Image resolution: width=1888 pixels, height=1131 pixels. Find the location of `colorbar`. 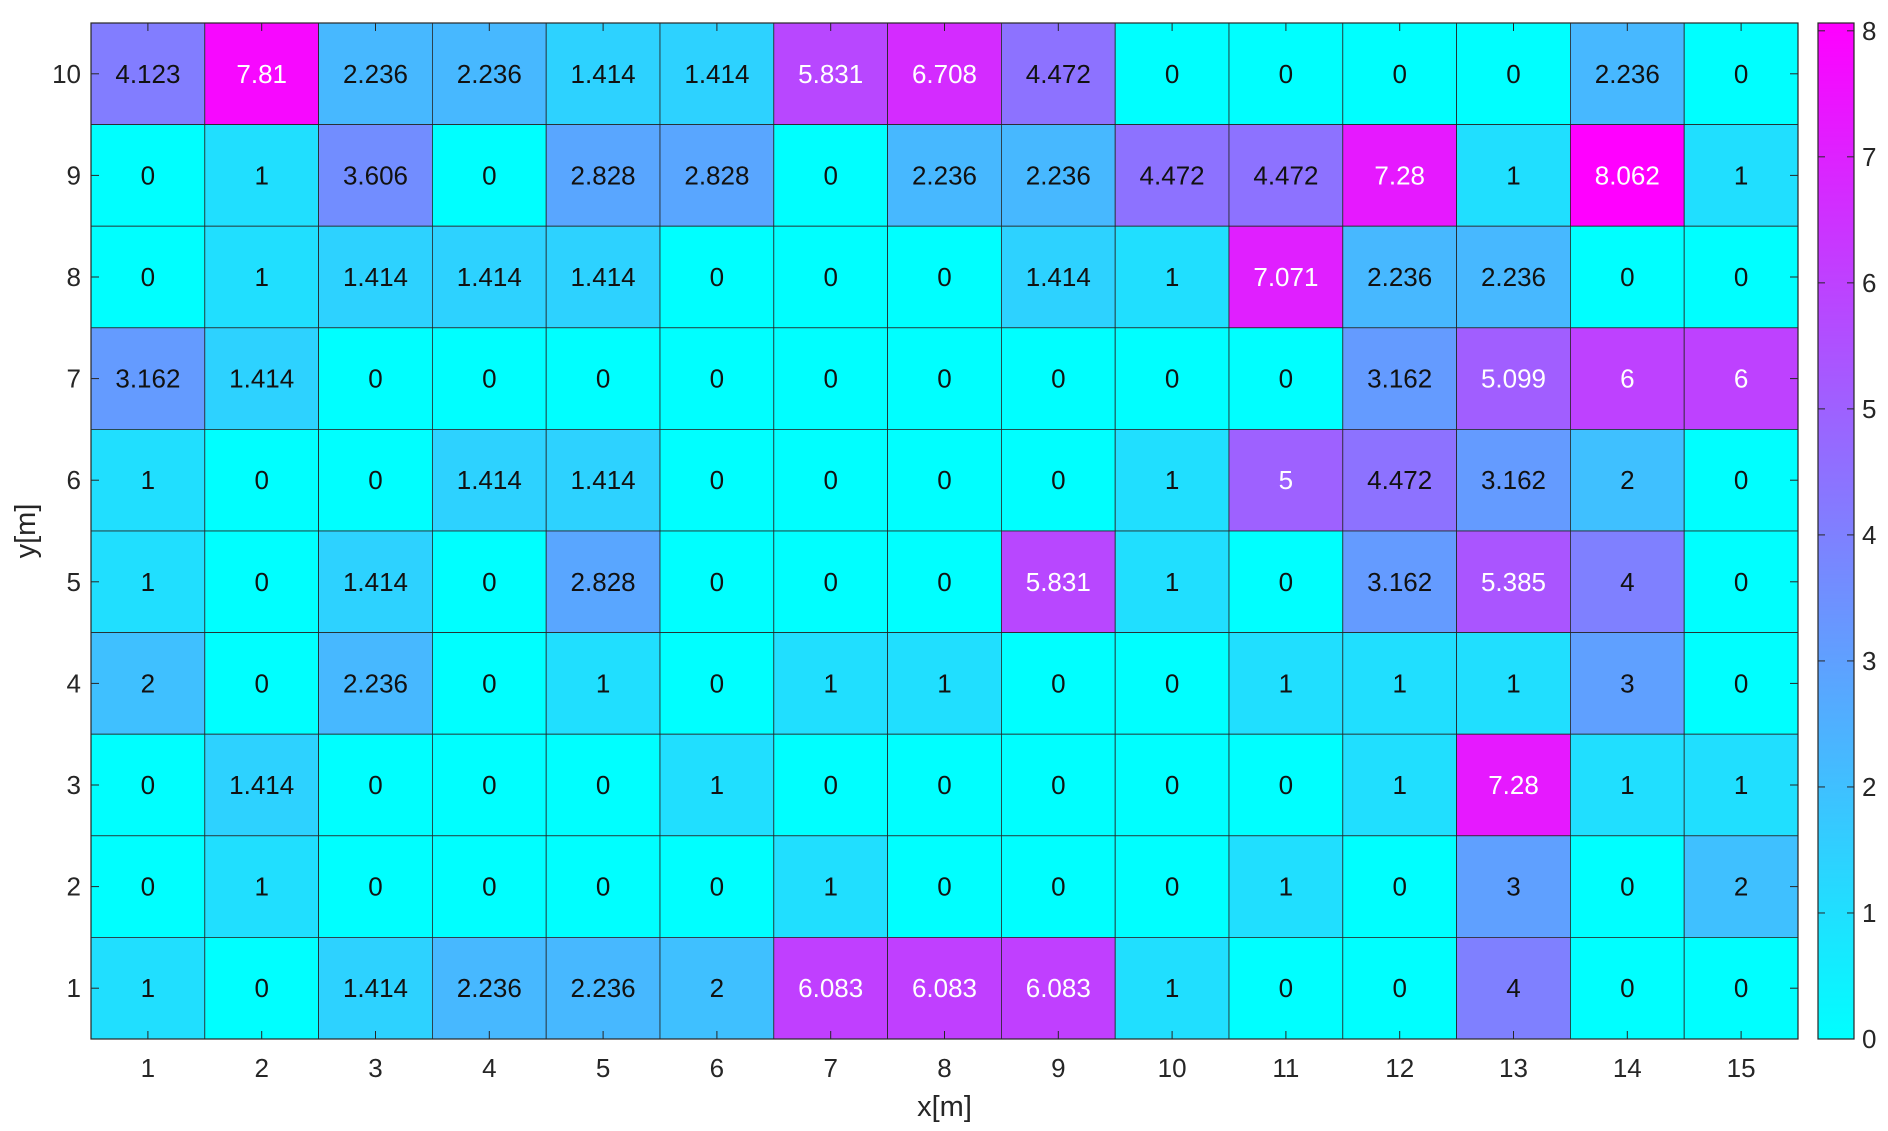

colorbar is located at coordinates (1836, 531).